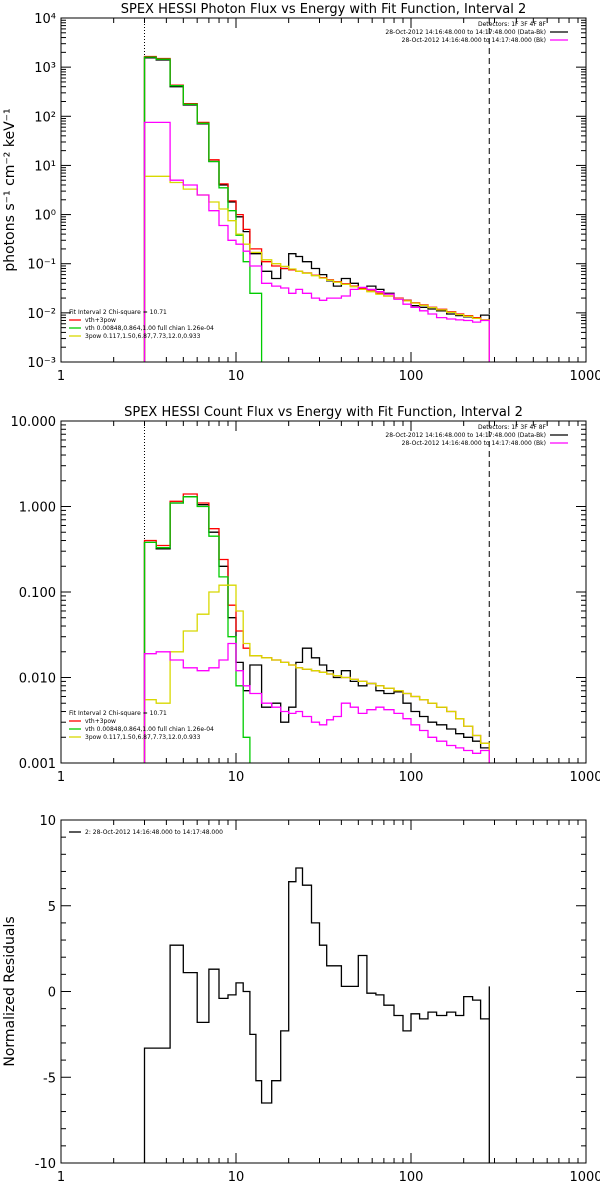 The height and width of the screenshot is (1200, 600). Describe the element at coordinates (37, 679) in the screenshot. I see `y-tick-label: 0.010` at that location.